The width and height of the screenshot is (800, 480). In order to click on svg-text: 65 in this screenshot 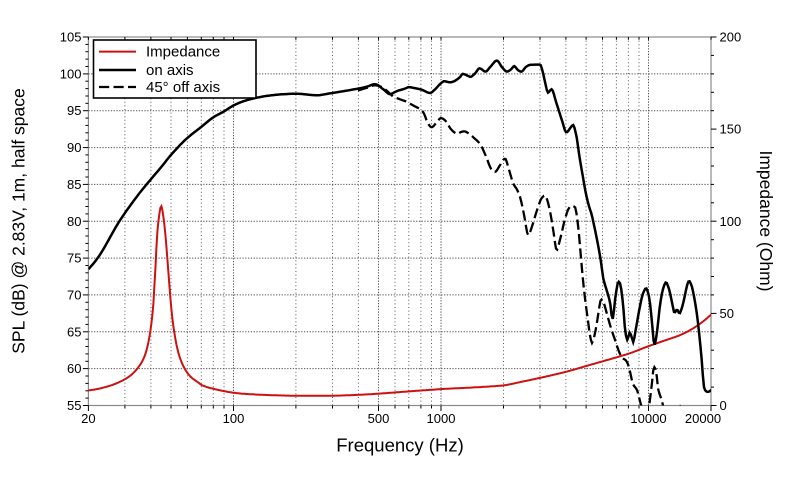, I will do `click(74, 331)`.